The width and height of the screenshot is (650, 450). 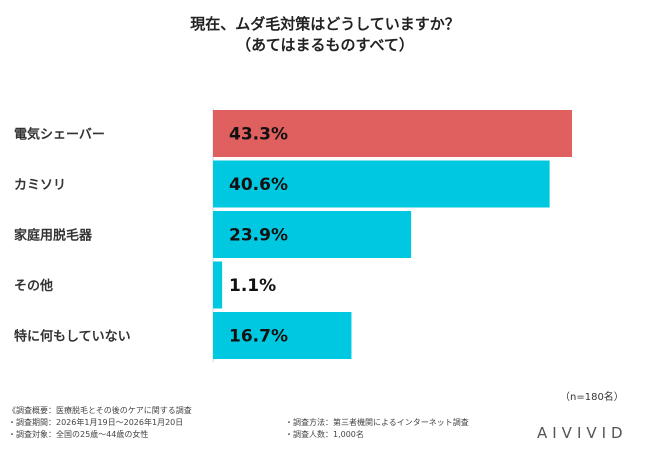 What do you see at coordinates (325, 45) in the screenshot?
I see `chart-subtitle: （あてはまるものすべて）` at bounding box center [325, 45].